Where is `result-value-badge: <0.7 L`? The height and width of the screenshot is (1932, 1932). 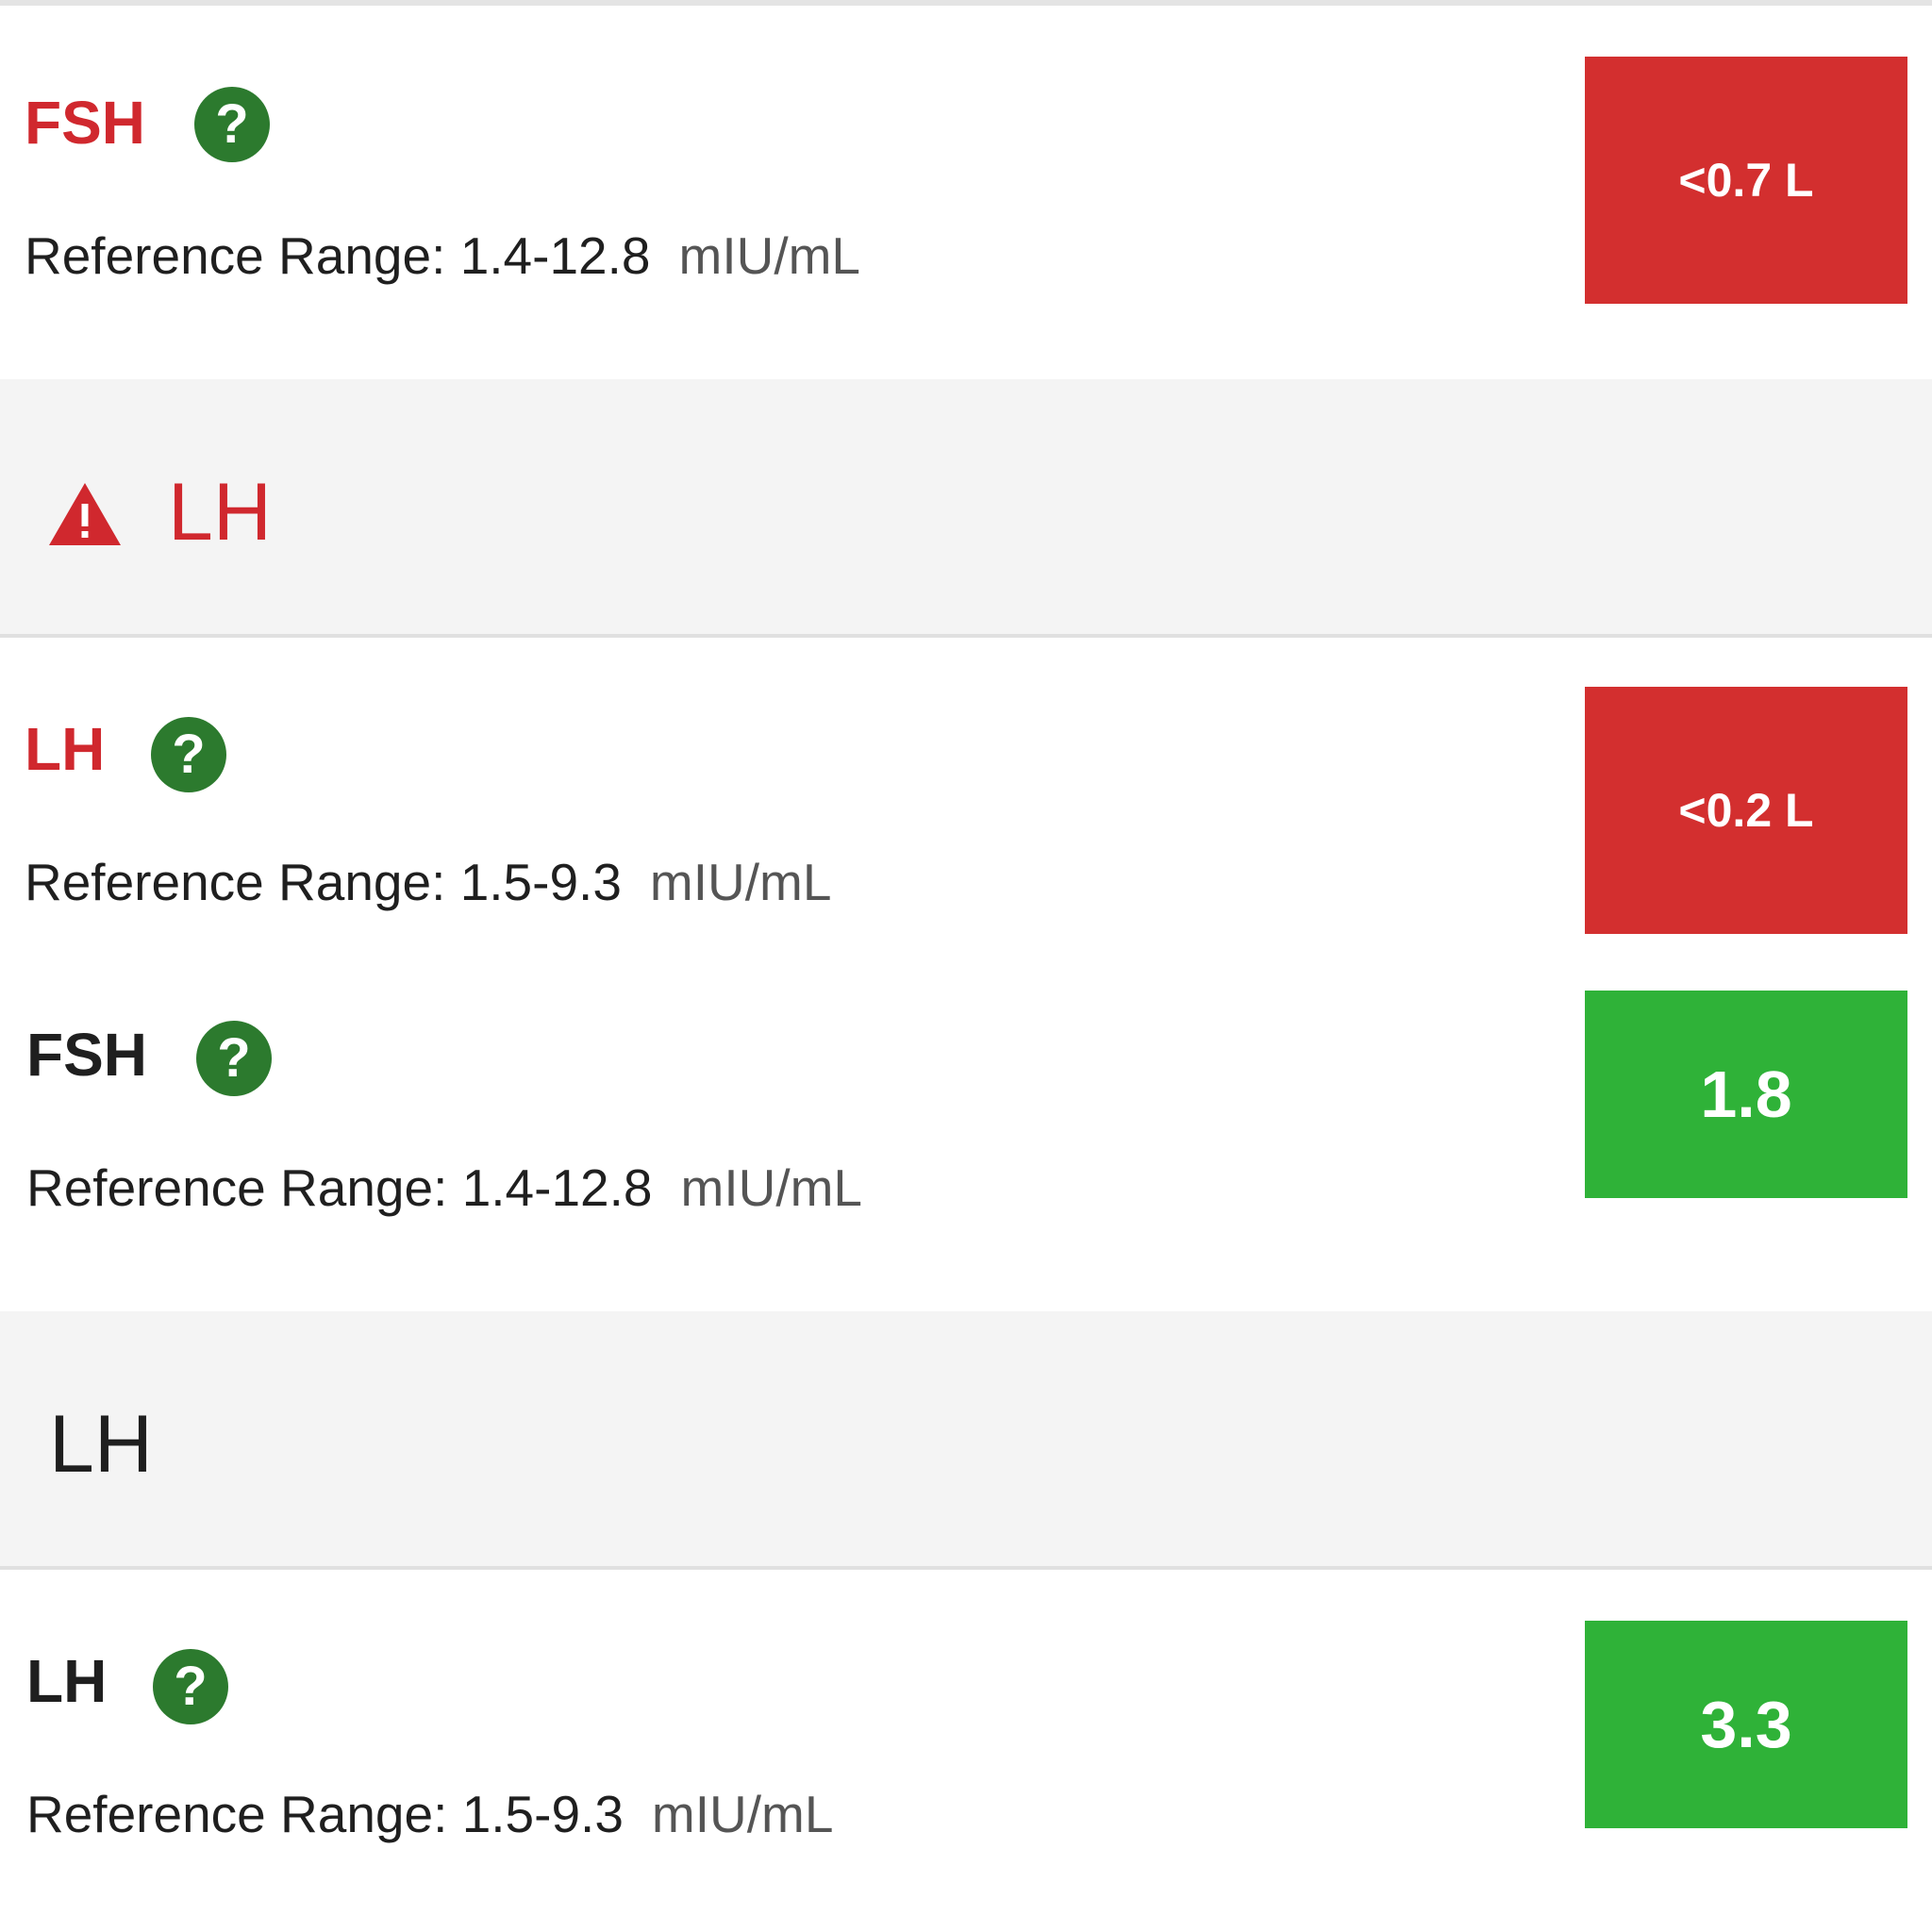
result-value-badge: <0.7 L is located at coordinates (1746, 180).